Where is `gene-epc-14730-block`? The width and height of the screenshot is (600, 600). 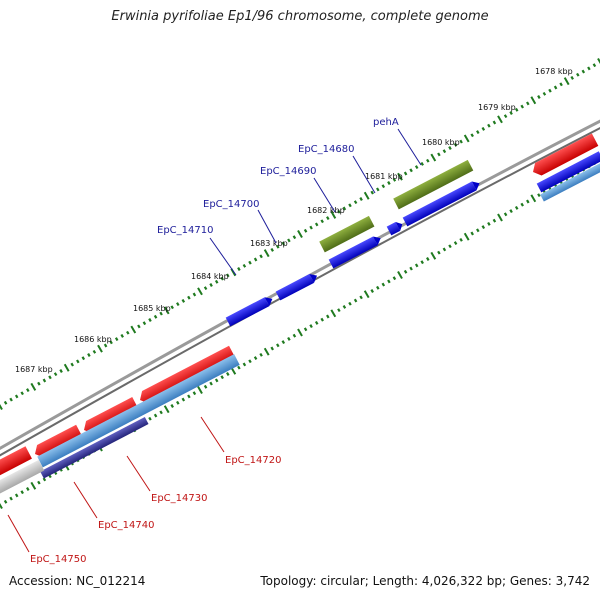
gene-epc-14730-block is located at coordinates (94, 447).